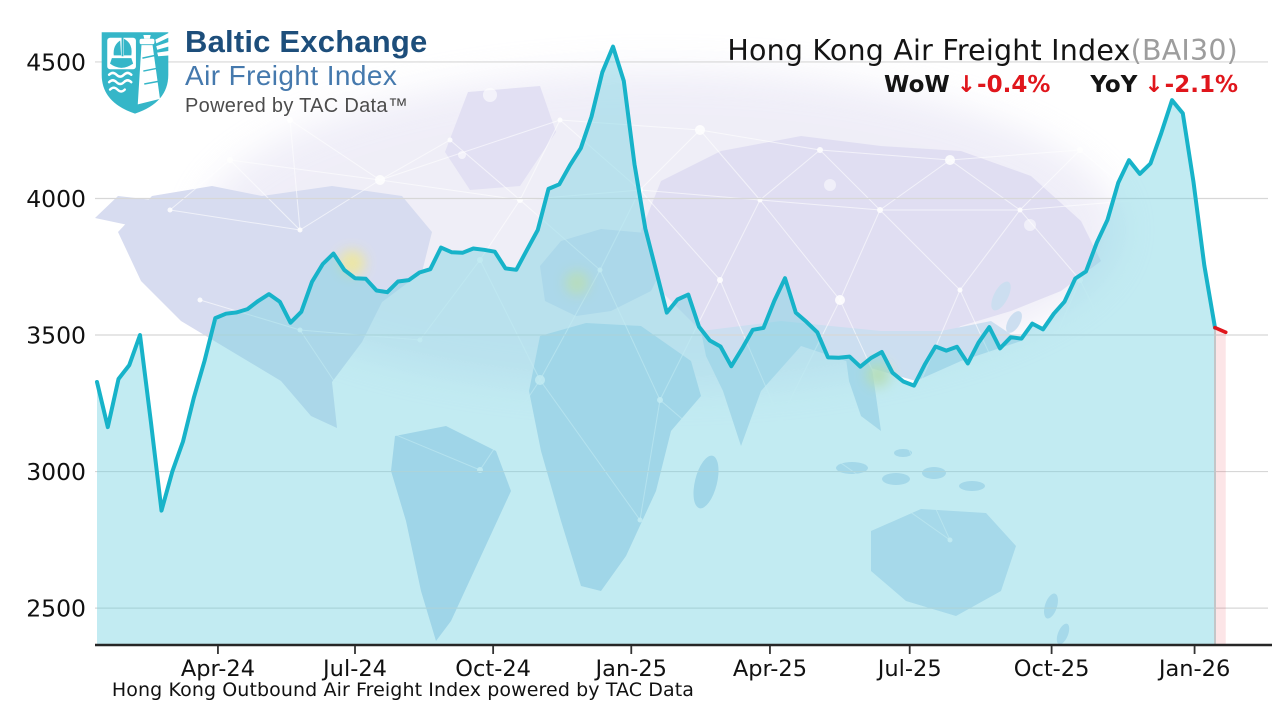 Image resolution: width=1280 pixels, height=720 pixels. What do you see at coordinates (917, 85) in the screenshot?
I see `wow-label: WoW` at bounding box center [917, 85].